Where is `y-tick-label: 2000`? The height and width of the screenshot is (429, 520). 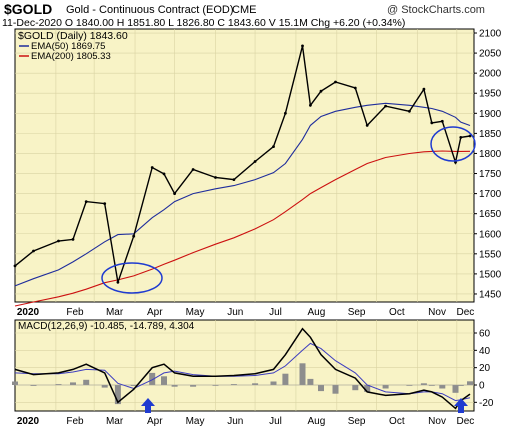
y-tick-label: 2000 is located at coordinates (490, 74).